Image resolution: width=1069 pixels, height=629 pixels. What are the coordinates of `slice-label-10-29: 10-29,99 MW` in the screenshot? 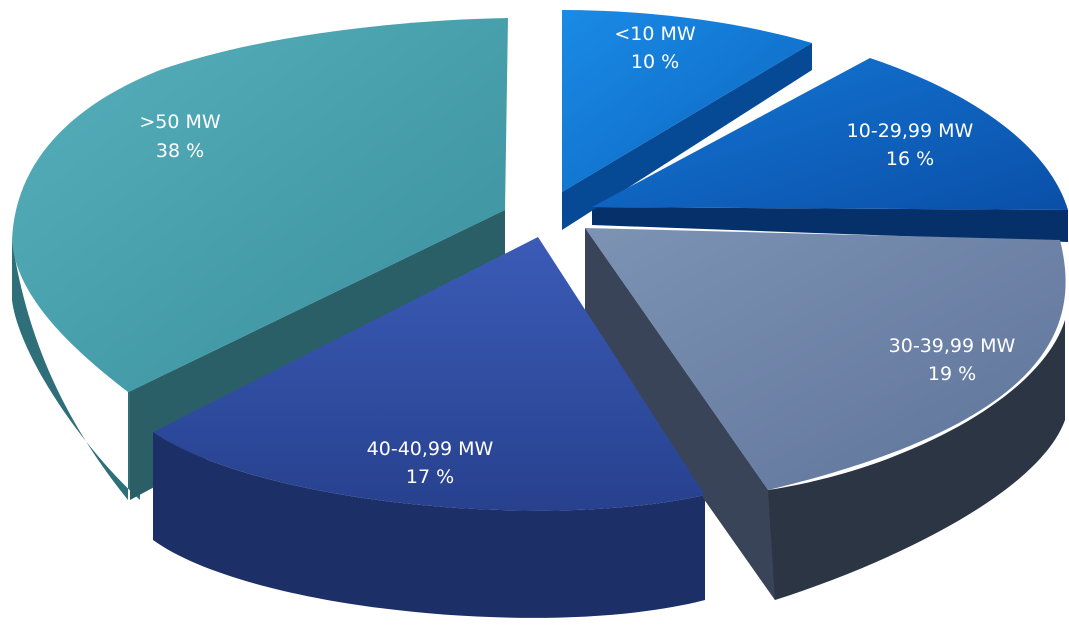 It's located at (910, 131).